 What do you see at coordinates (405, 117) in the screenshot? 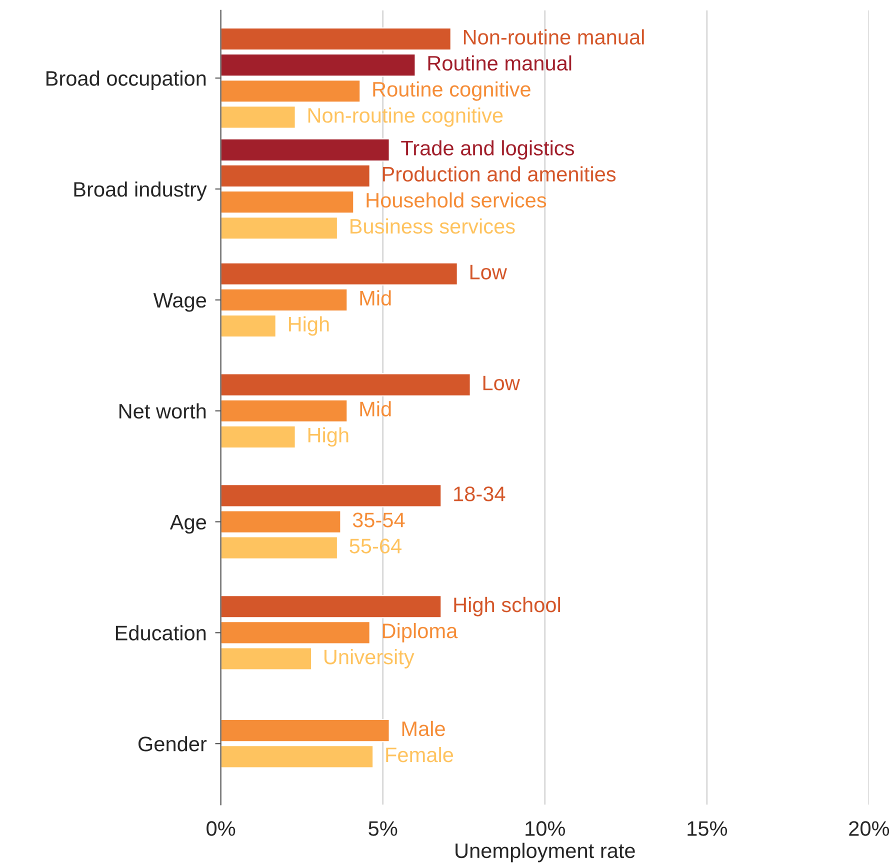
I see `annotation: Non-routine cognitive` at bounding box center [405, 117].